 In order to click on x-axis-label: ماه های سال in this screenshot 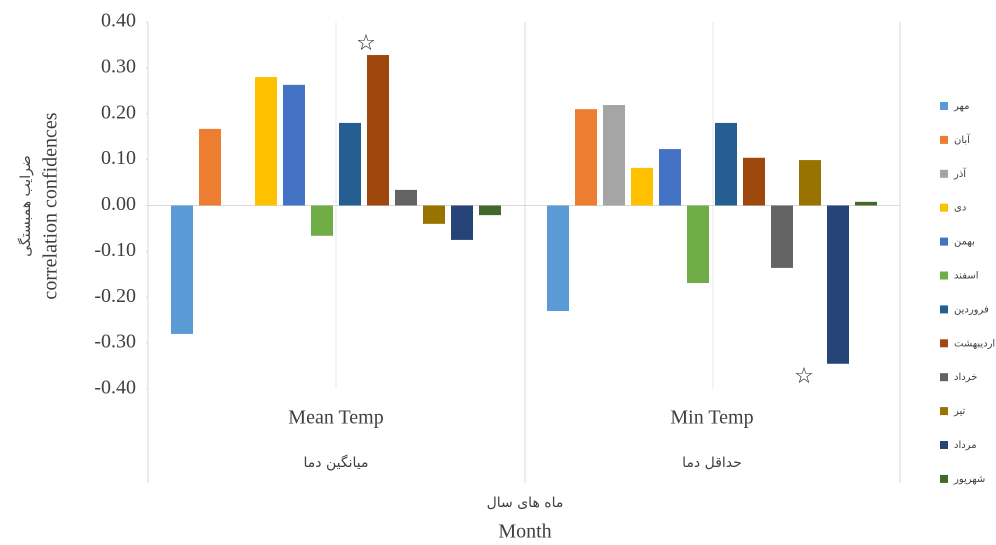, I will do `click(525, 503)`.